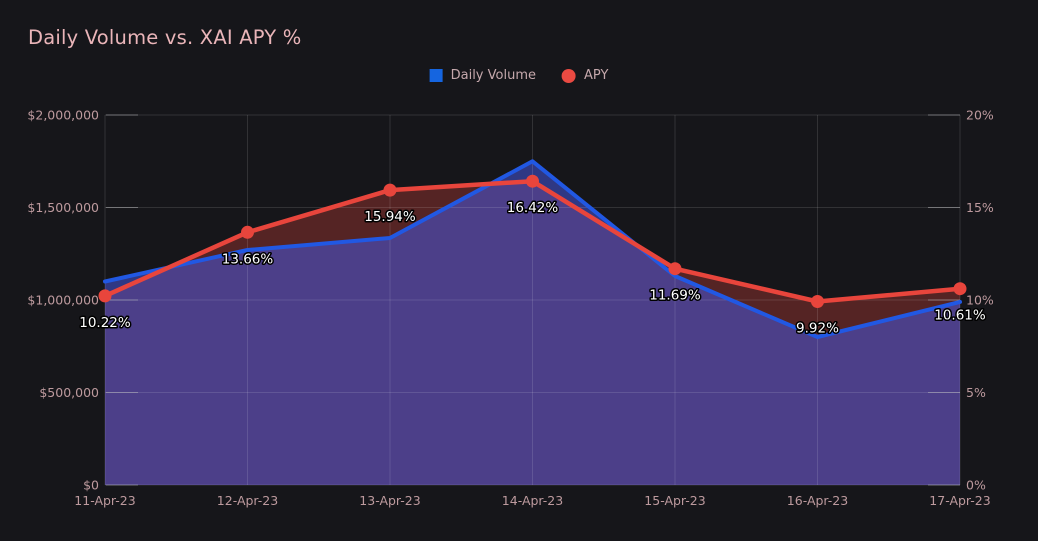 The image size is (1038, 541). What do you see at coordinates (569, 75) in the screenshot?
I see `apy-swatch-icon` at bounding box center [569, 75].